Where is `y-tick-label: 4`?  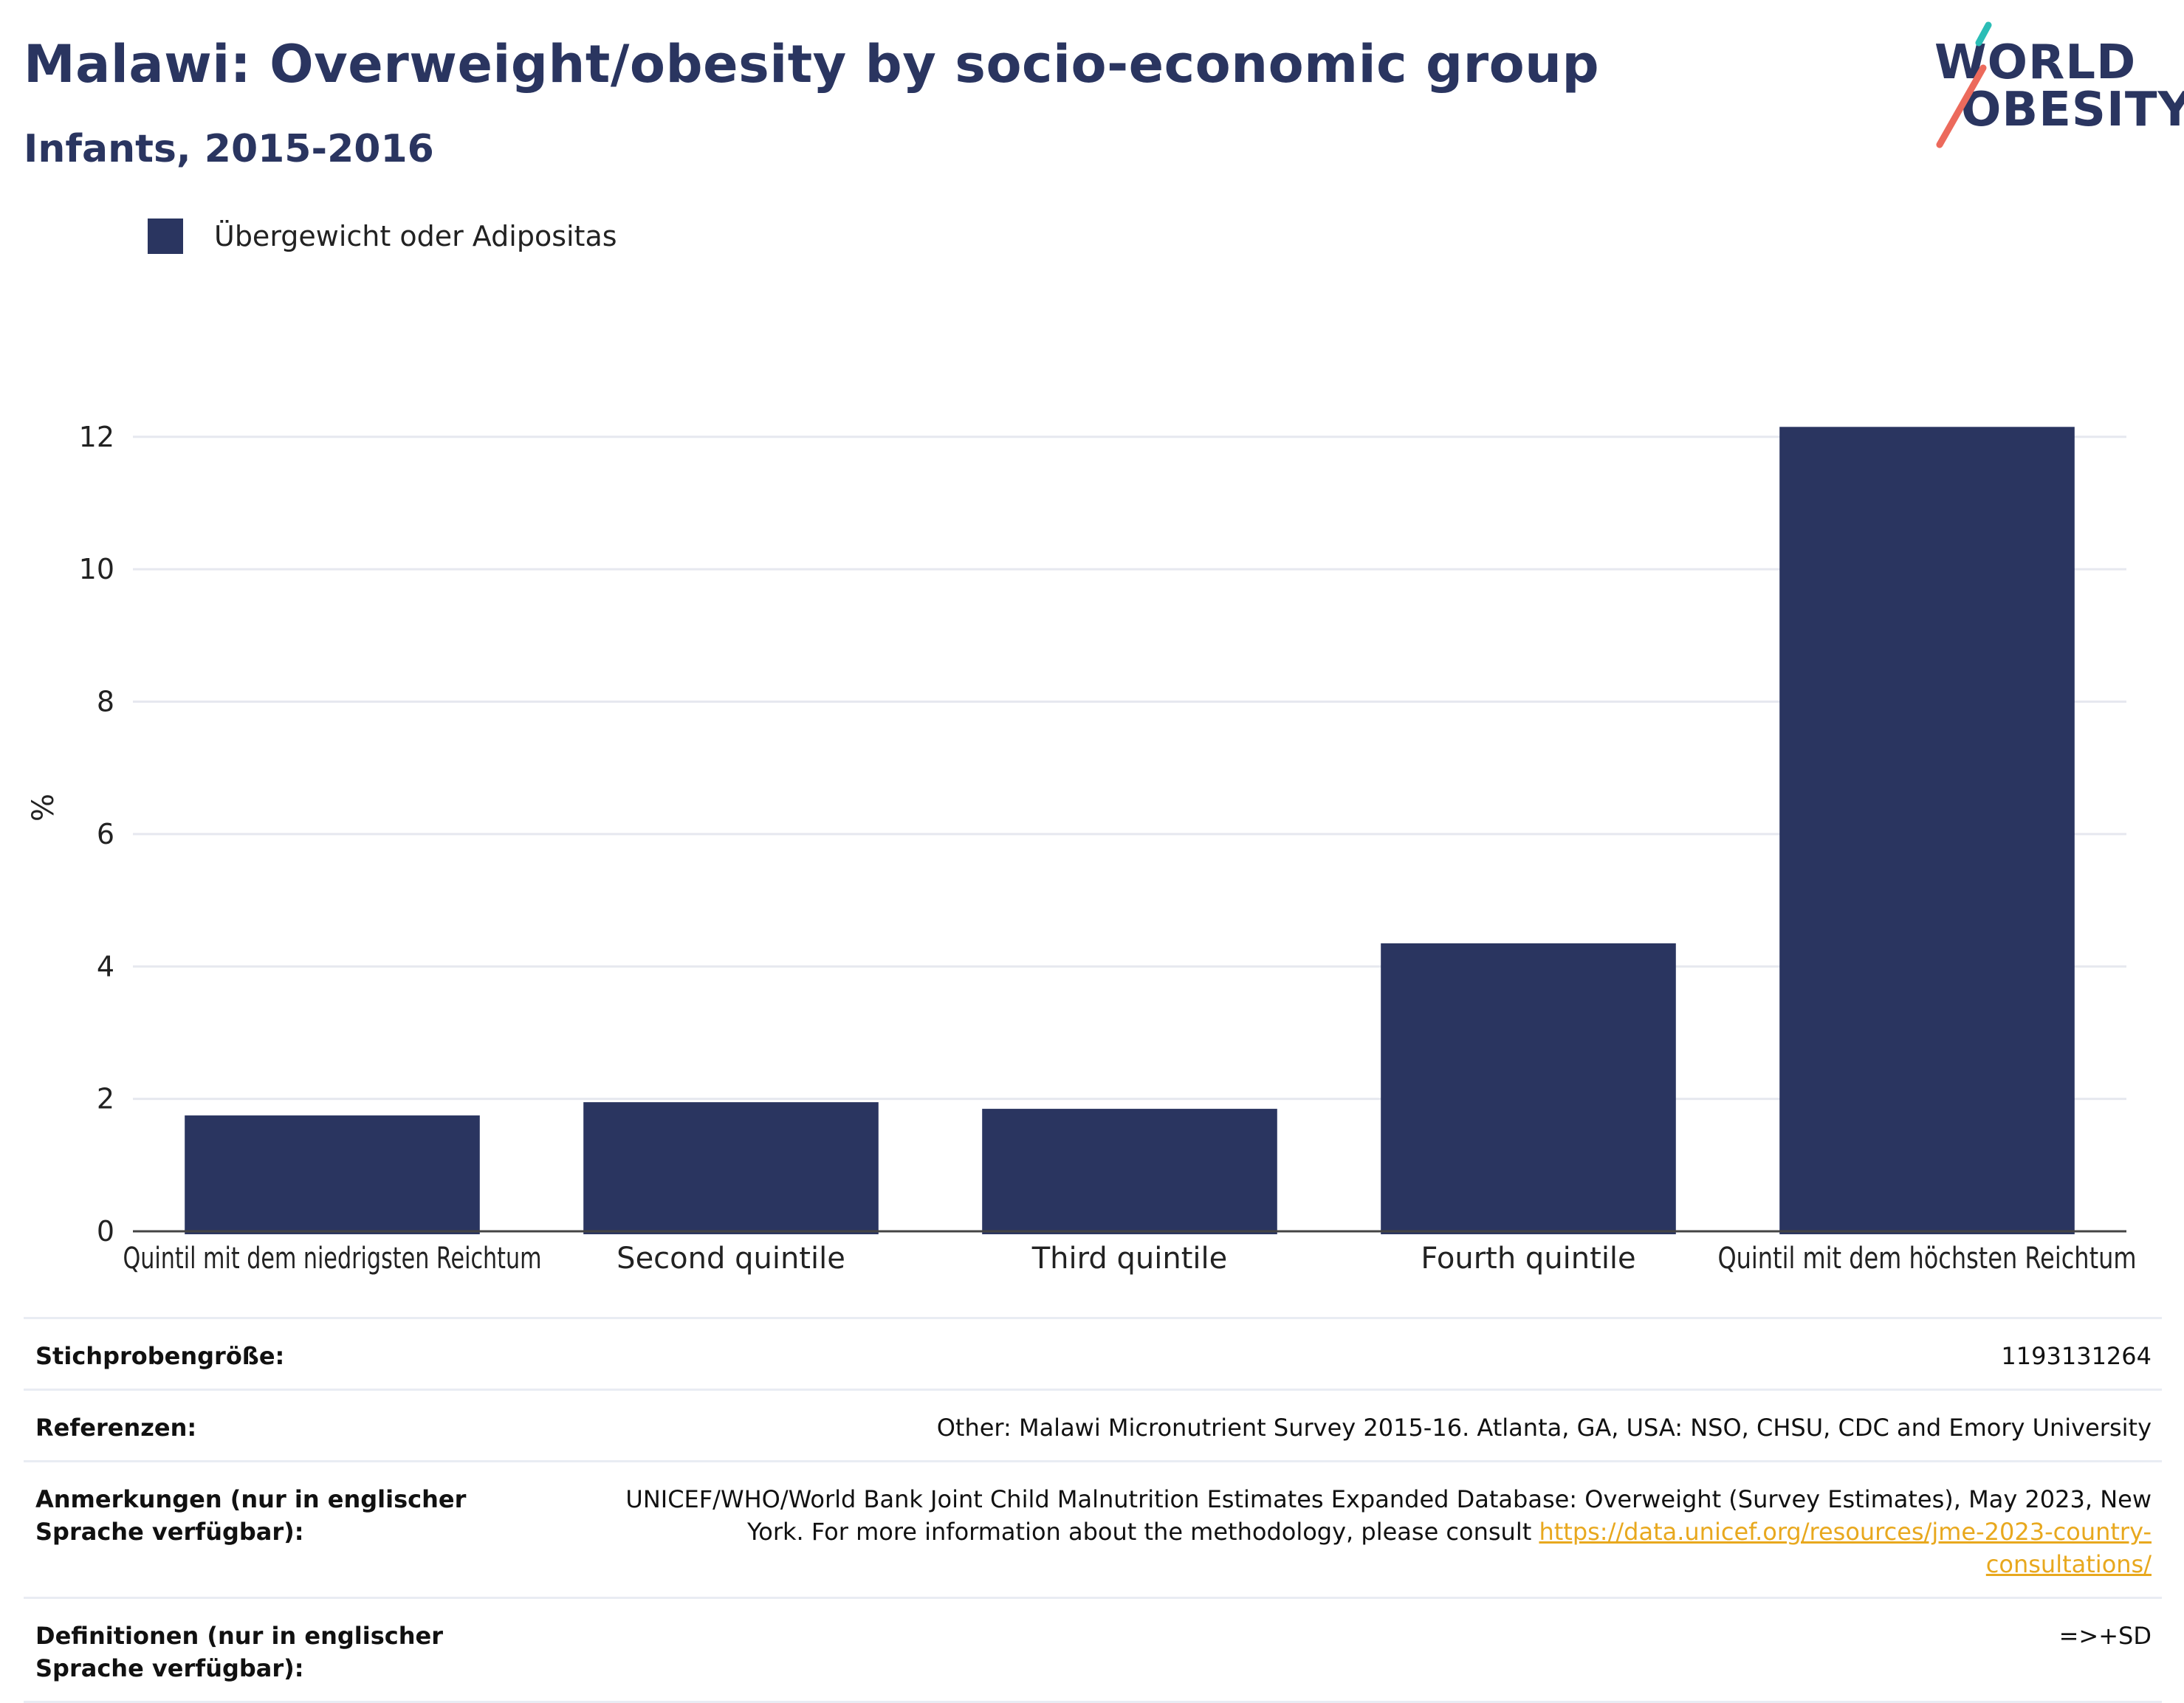
y-tick-label: 4 is located at coordinates (105, 966).